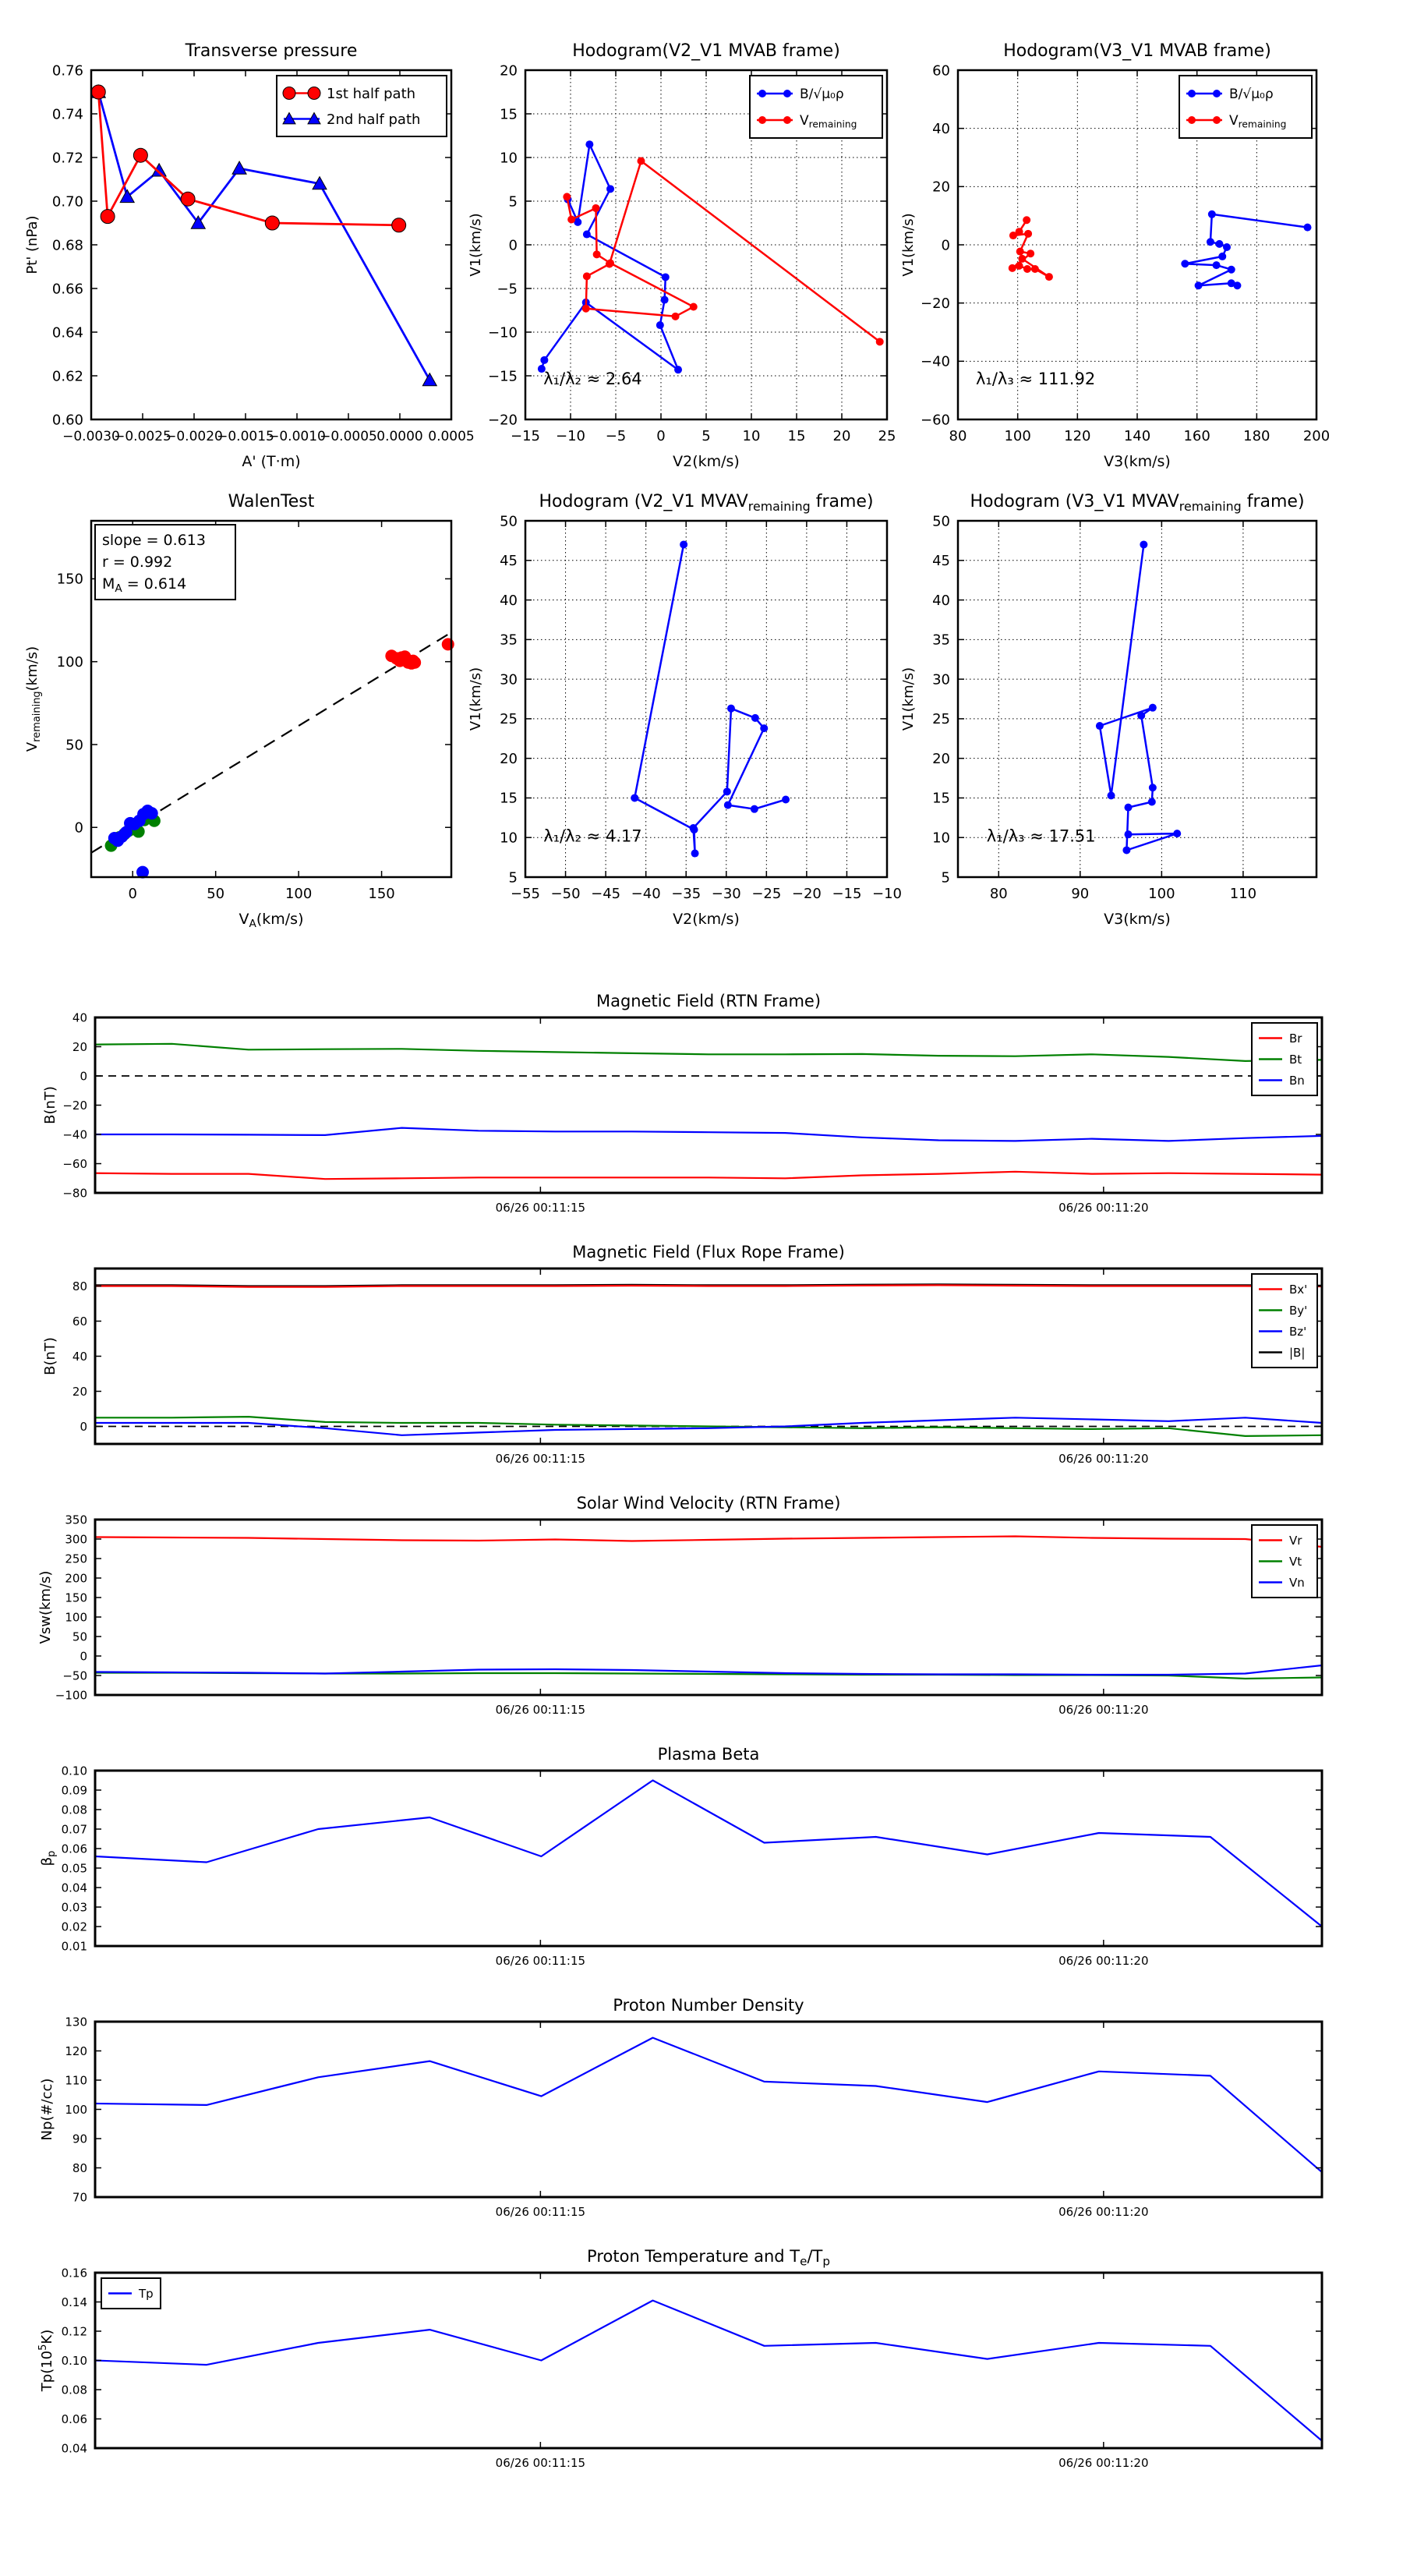 The width and height of the screenshot is (1403, 2576). I want to click on y-tick-label: 0.10, so click(74, 2361).